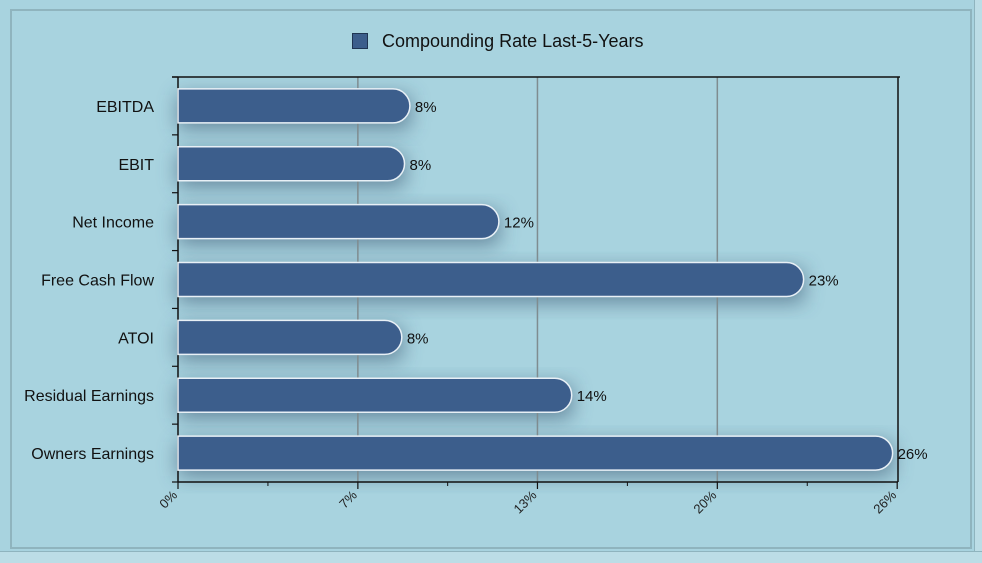 The height and width of the screenshot is (563, 982). I want to click on data-label: 23%, so click(824, 281).